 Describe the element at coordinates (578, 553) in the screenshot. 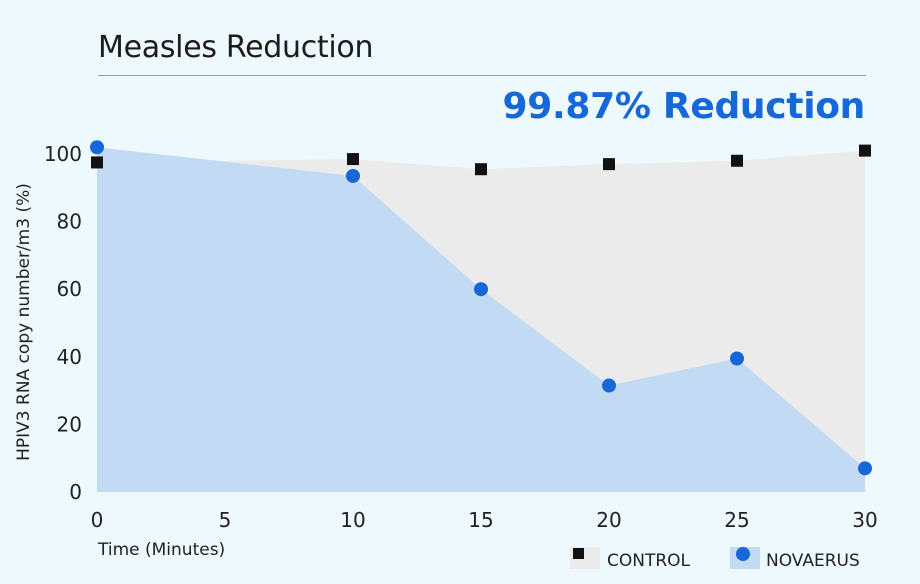

I see `control-legend-marker` at that location.